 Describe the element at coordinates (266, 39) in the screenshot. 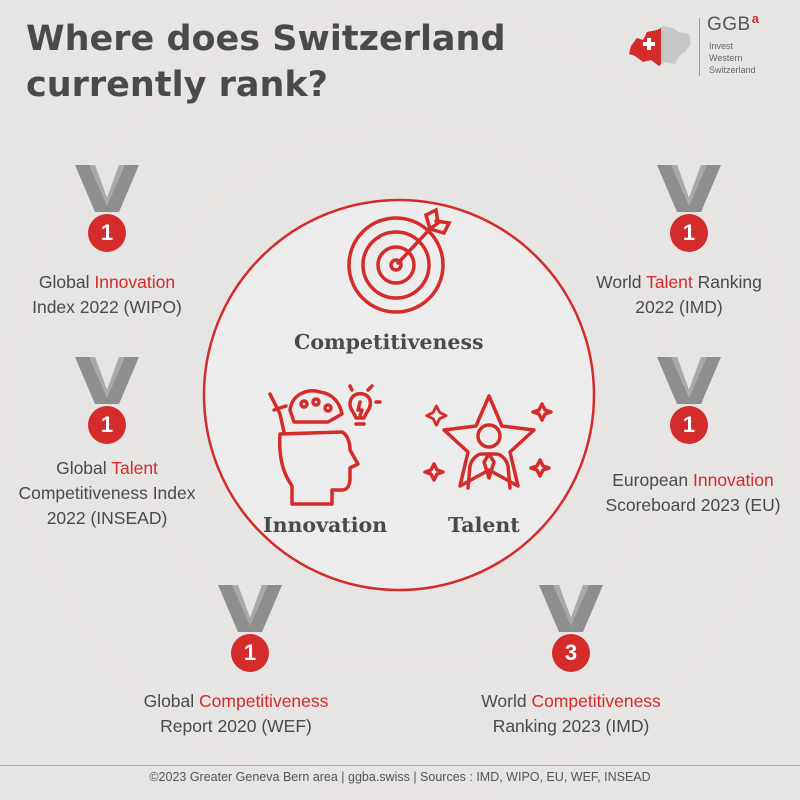

I see `title-line-1: Where does Switzerland` at that location.